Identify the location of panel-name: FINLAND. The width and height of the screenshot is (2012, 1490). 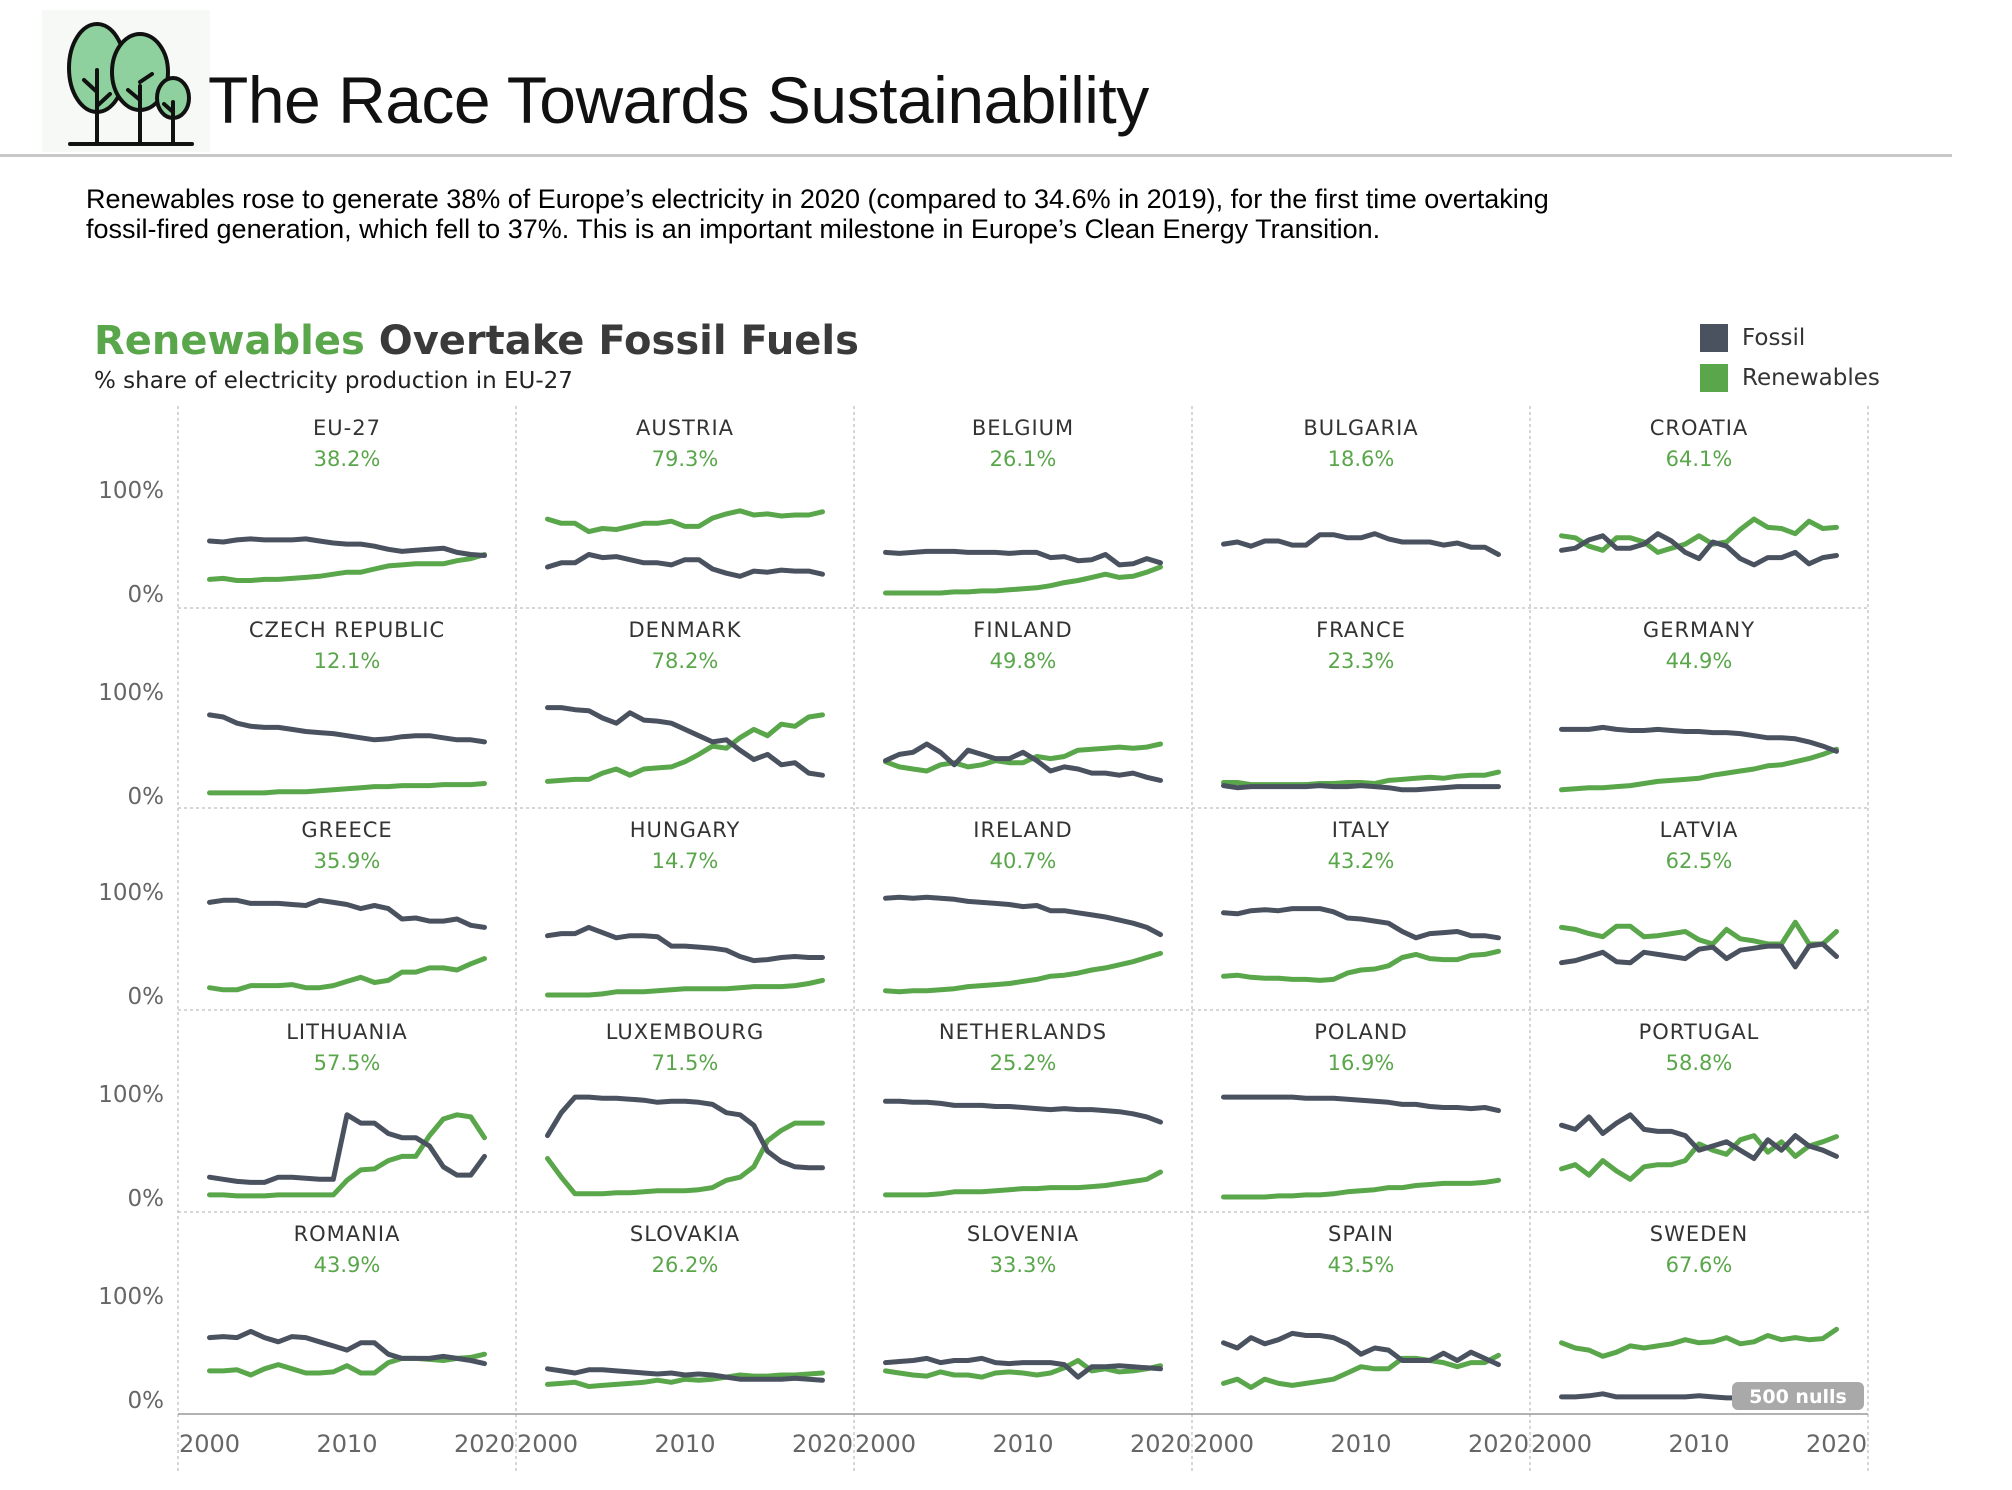
(1022, 630).